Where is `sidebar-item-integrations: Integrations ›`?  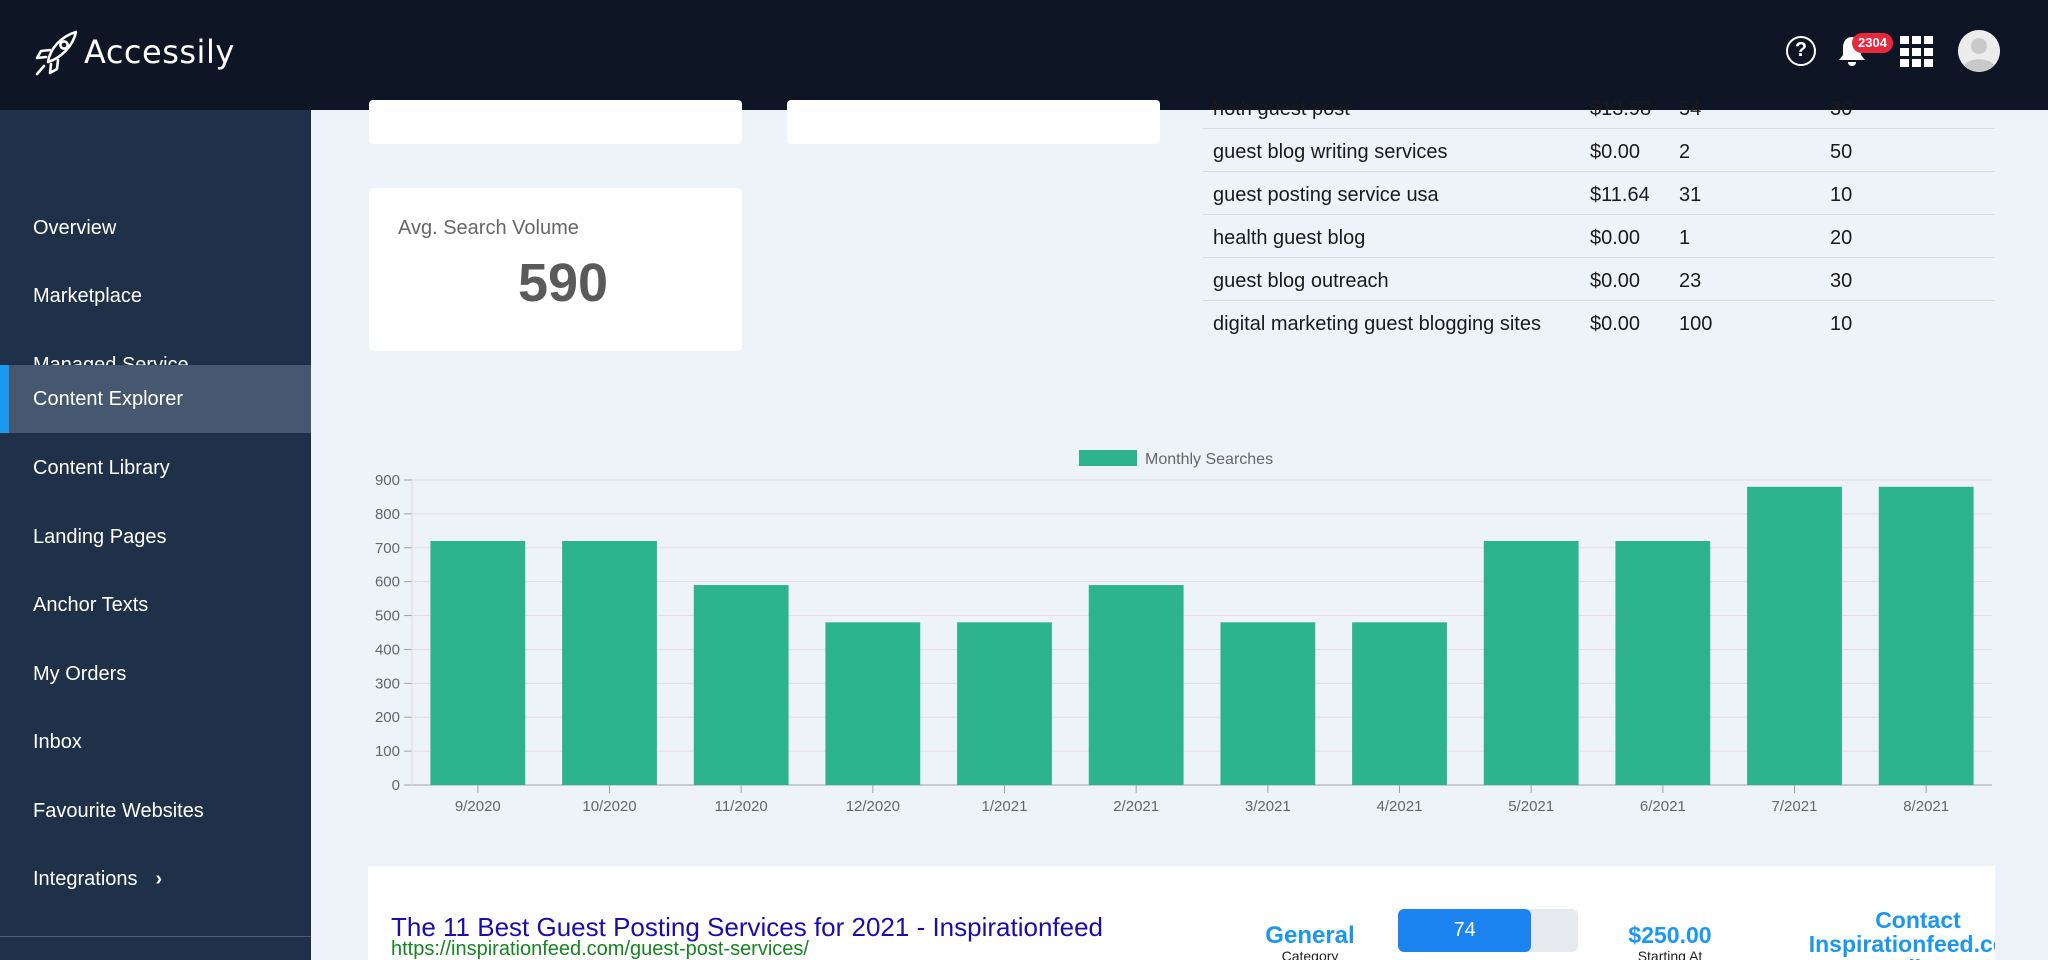
sidebar-item-integrations: Integrations › is located at coordinates (155, 879).